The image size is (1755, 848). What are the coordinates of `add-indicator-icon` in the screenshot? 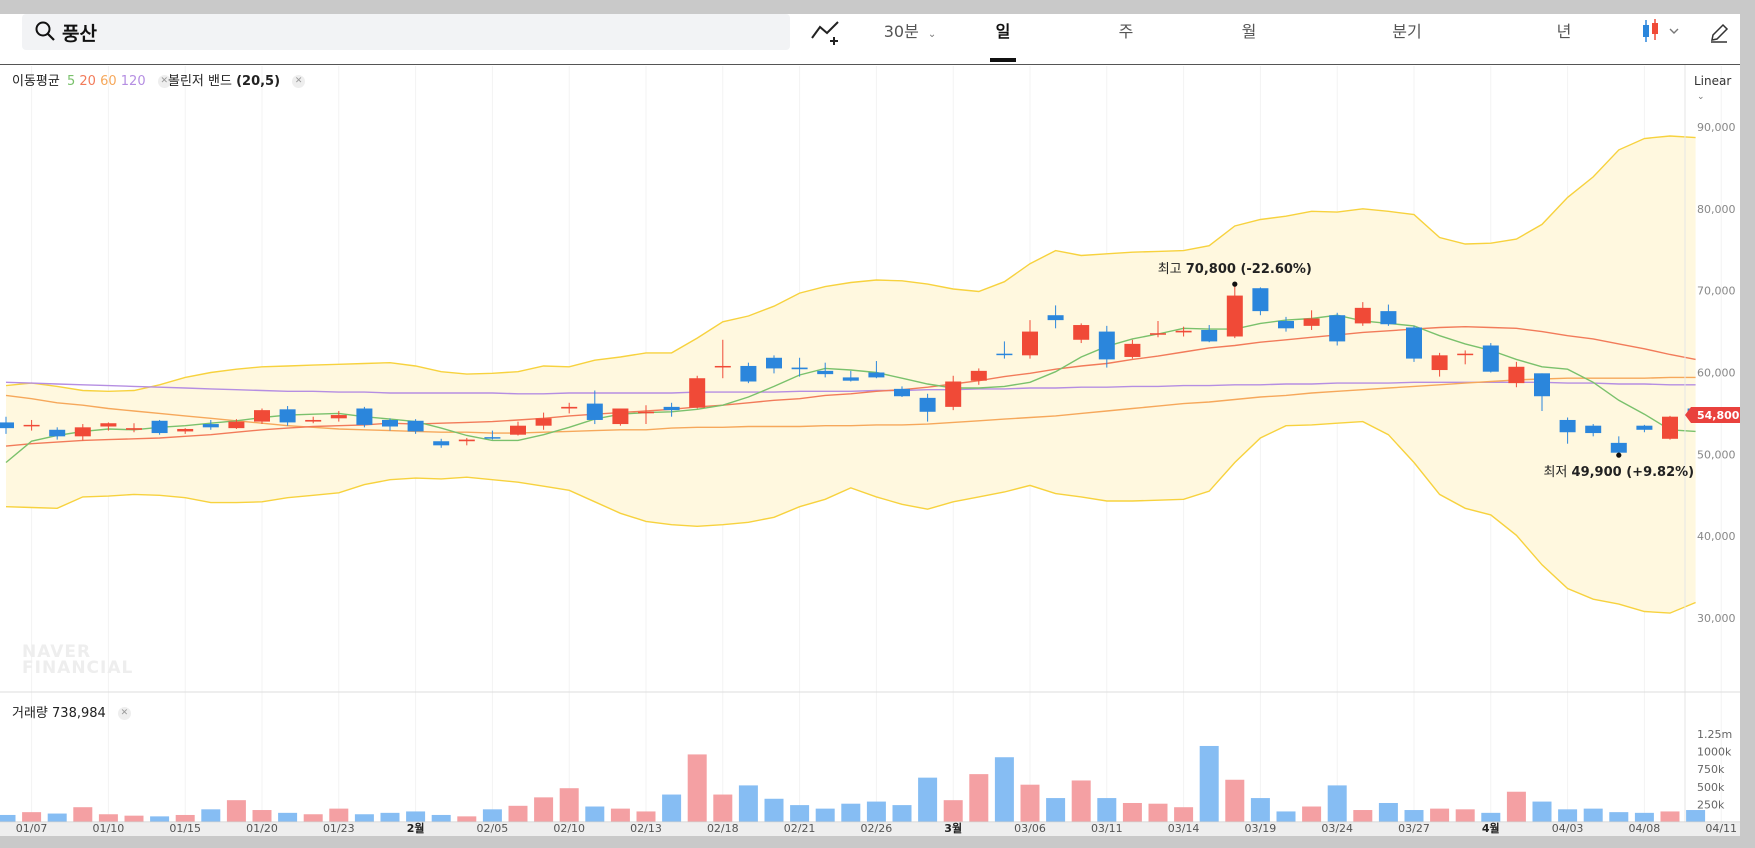 It's located at (826, 32).